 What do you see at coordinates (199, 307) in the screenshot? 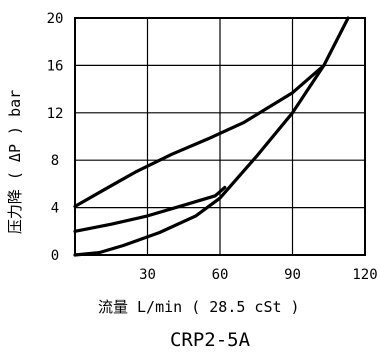
I see `x-axis-title: 流量 L/min ( 28.5 cSt )` at bounding box center [199, 307].